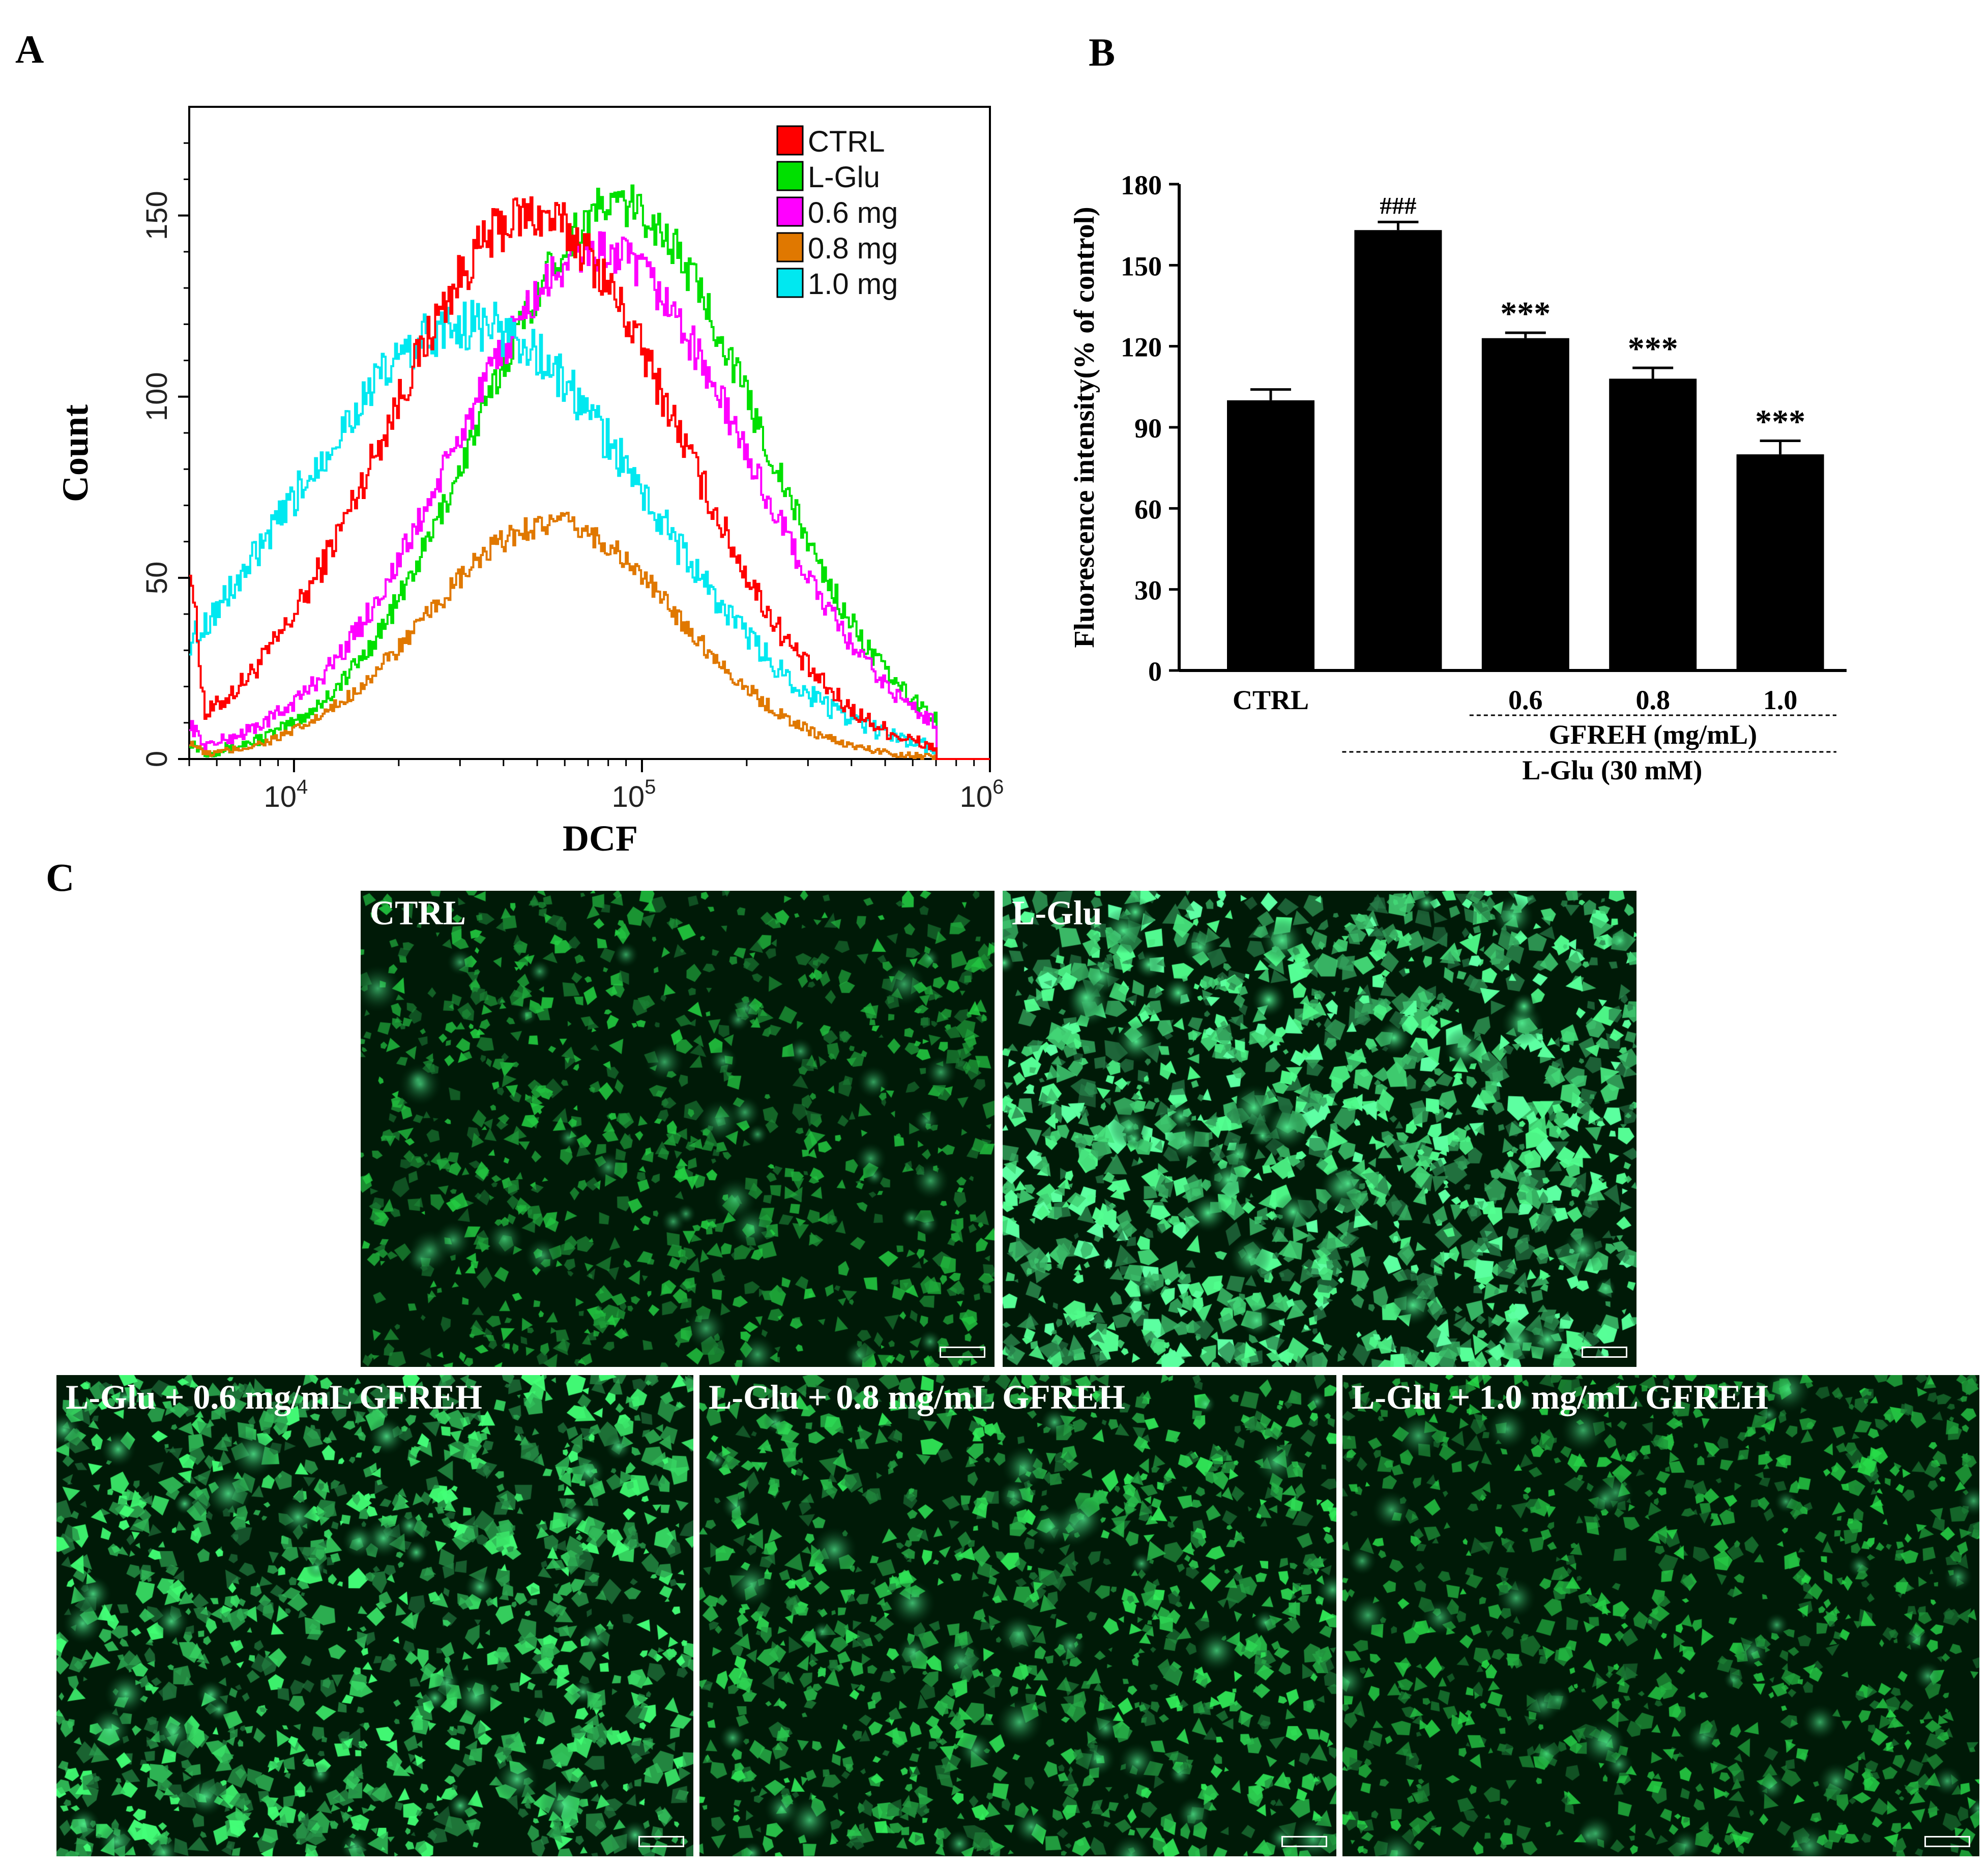 The width and height of the screenshot is (1988, 1868). I want to click on group-label-lglu: L-Glu (30 mM), so click(1612, 770).